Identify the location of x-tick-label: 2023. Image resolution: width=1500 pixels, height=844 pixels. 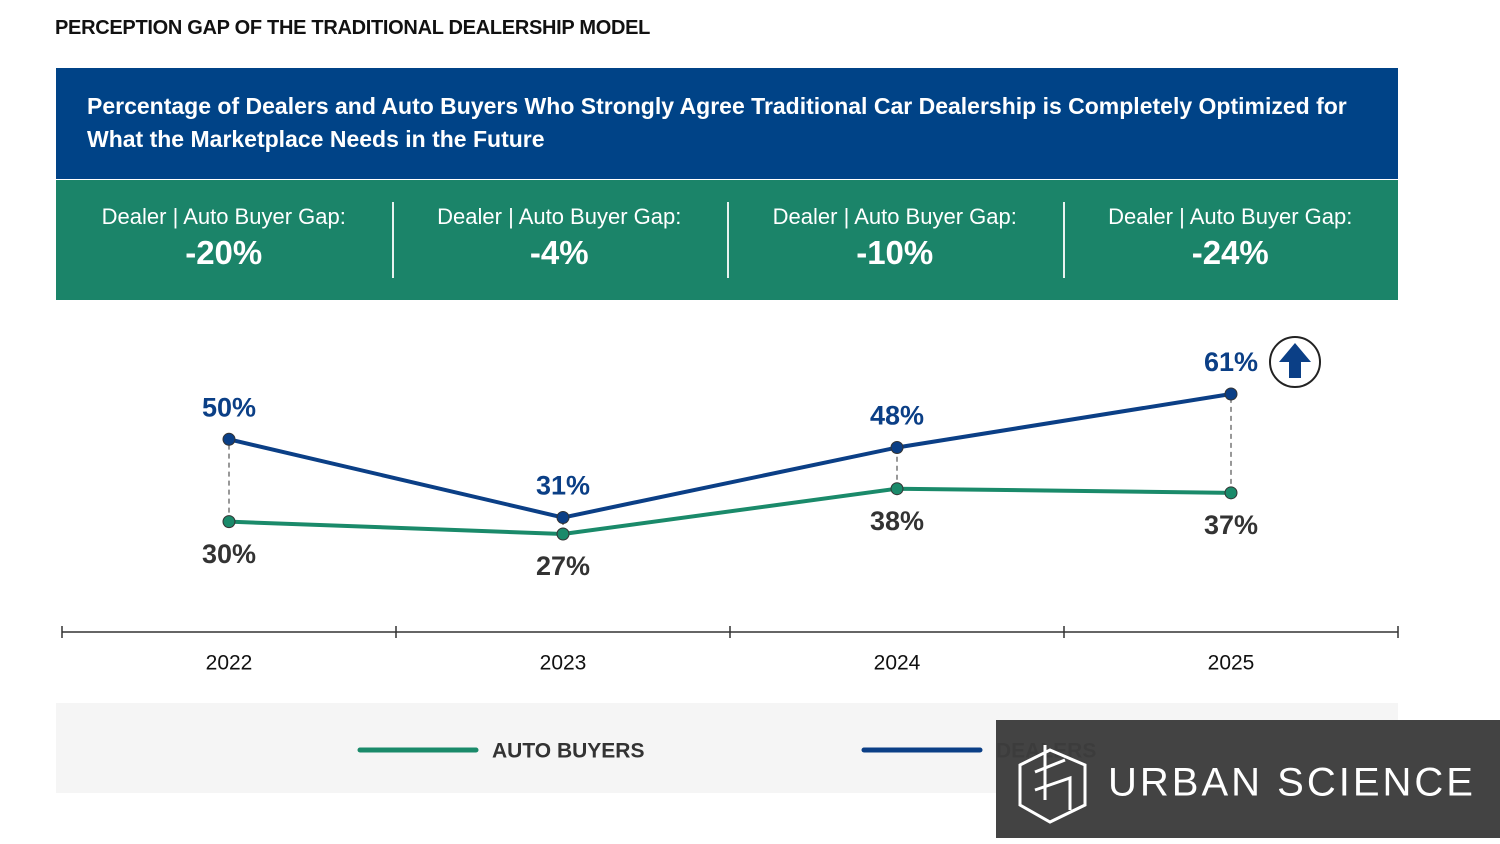
(563, 663).